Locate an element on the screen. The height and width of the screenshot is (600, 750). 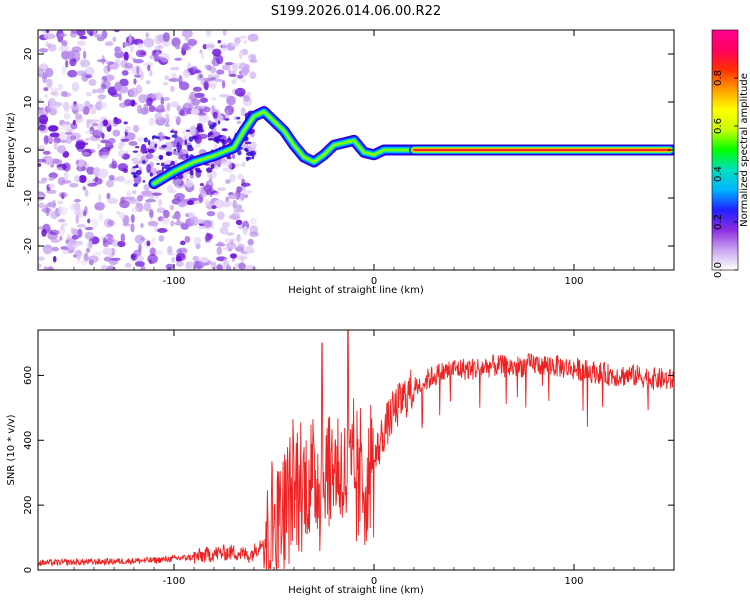
y-tick-label: -20 is located at coordinates (28, 246).